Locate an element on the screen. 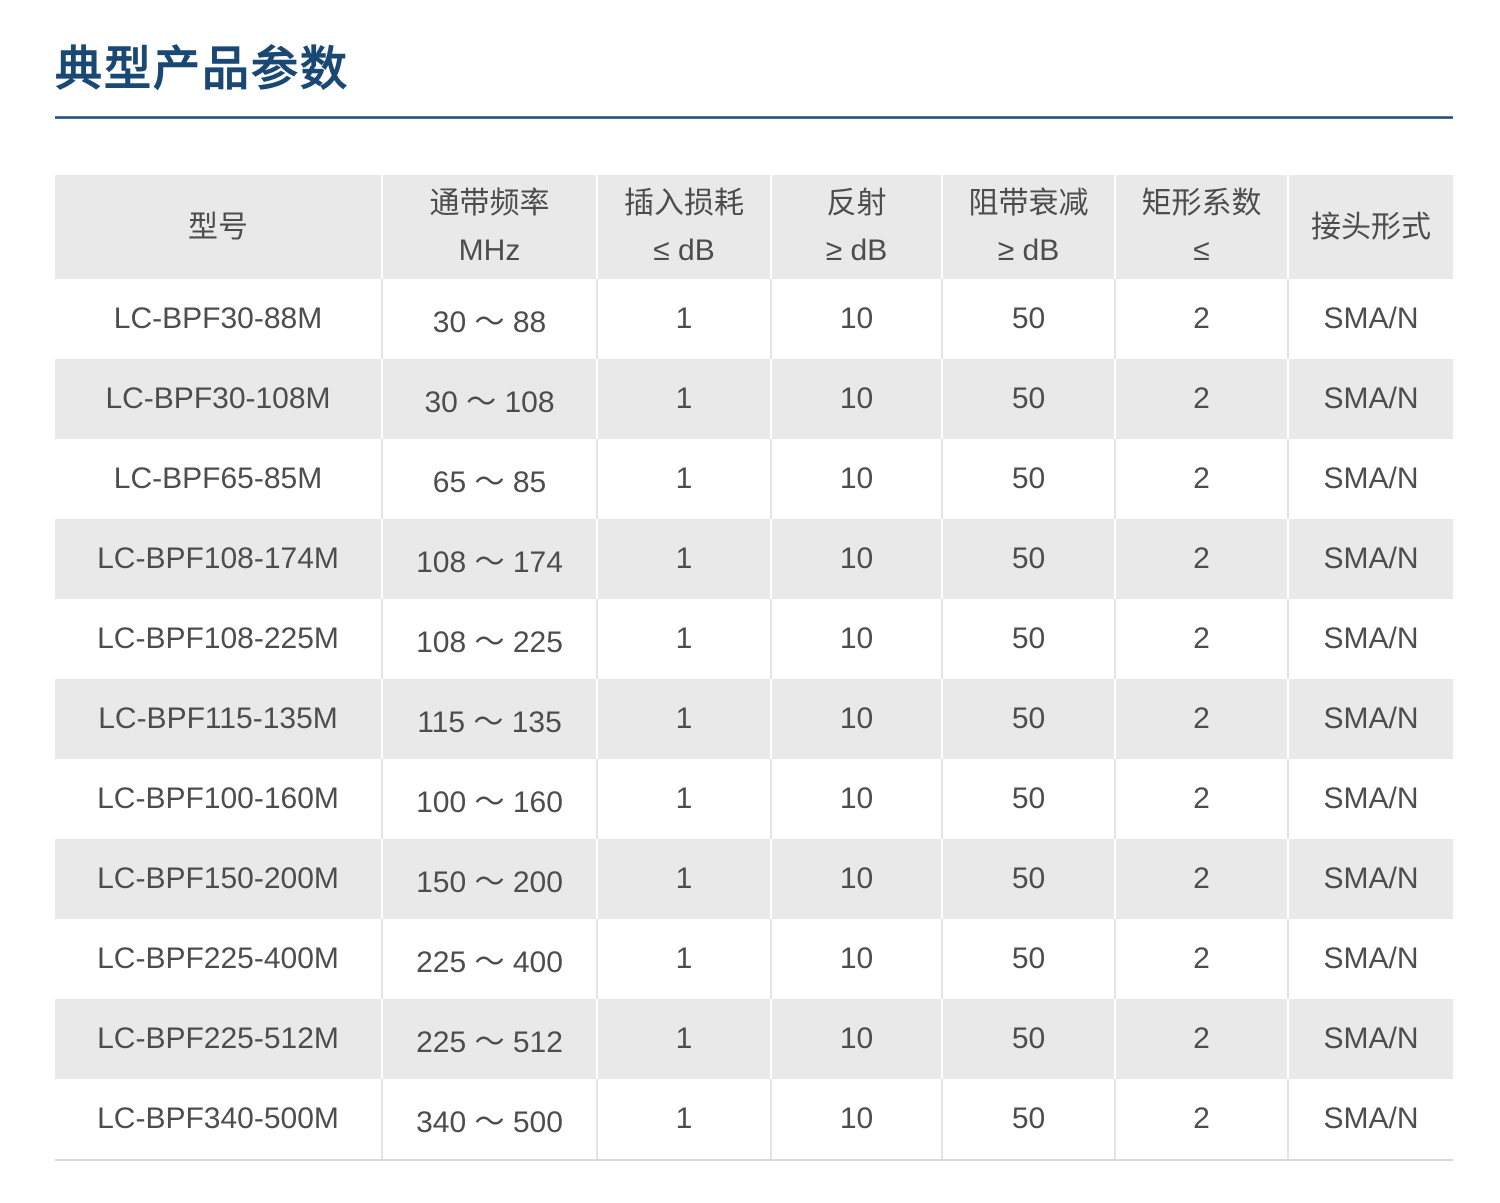 The height and width of the screenshot is (1203, 1500). table-row: LC-BPF115-135M 115 ～ 135 1 10 50 2 SMA/N is located at coordinates (754, 719).